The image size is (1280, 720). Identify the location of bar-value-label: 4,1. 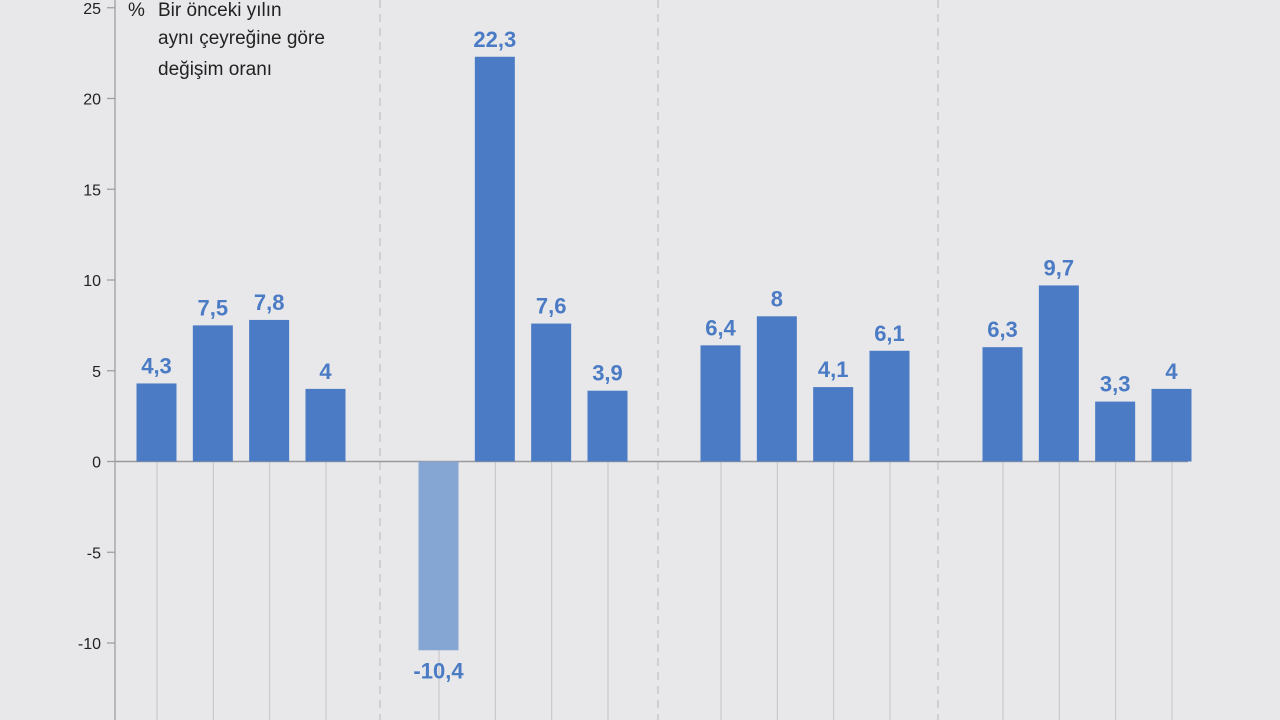
(833, 369).